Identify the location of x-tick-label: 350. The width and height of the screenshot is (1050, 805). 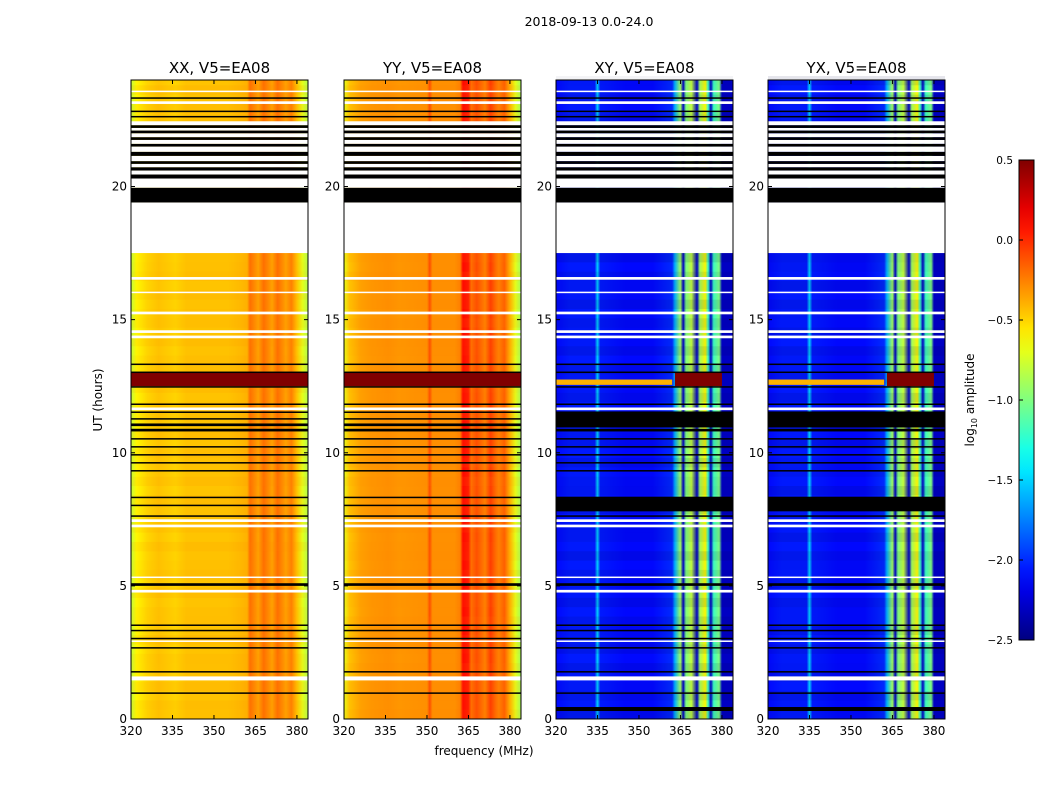
(639, 731).